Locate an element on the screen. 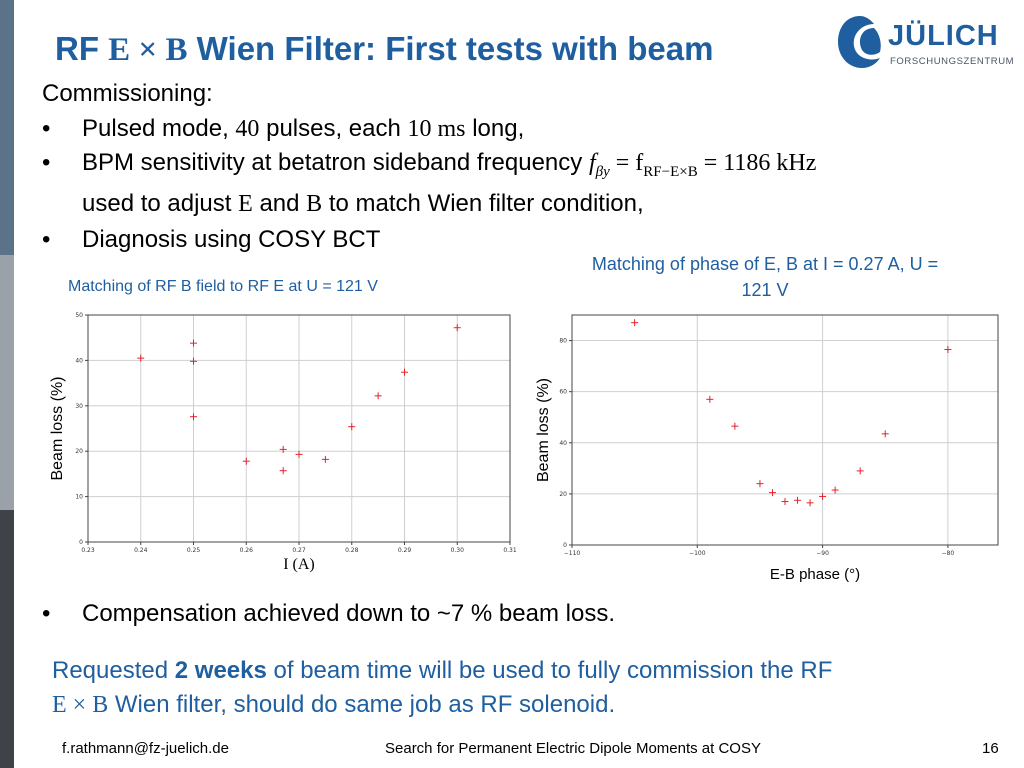  math-span: E is located at coordinates (245, 204).